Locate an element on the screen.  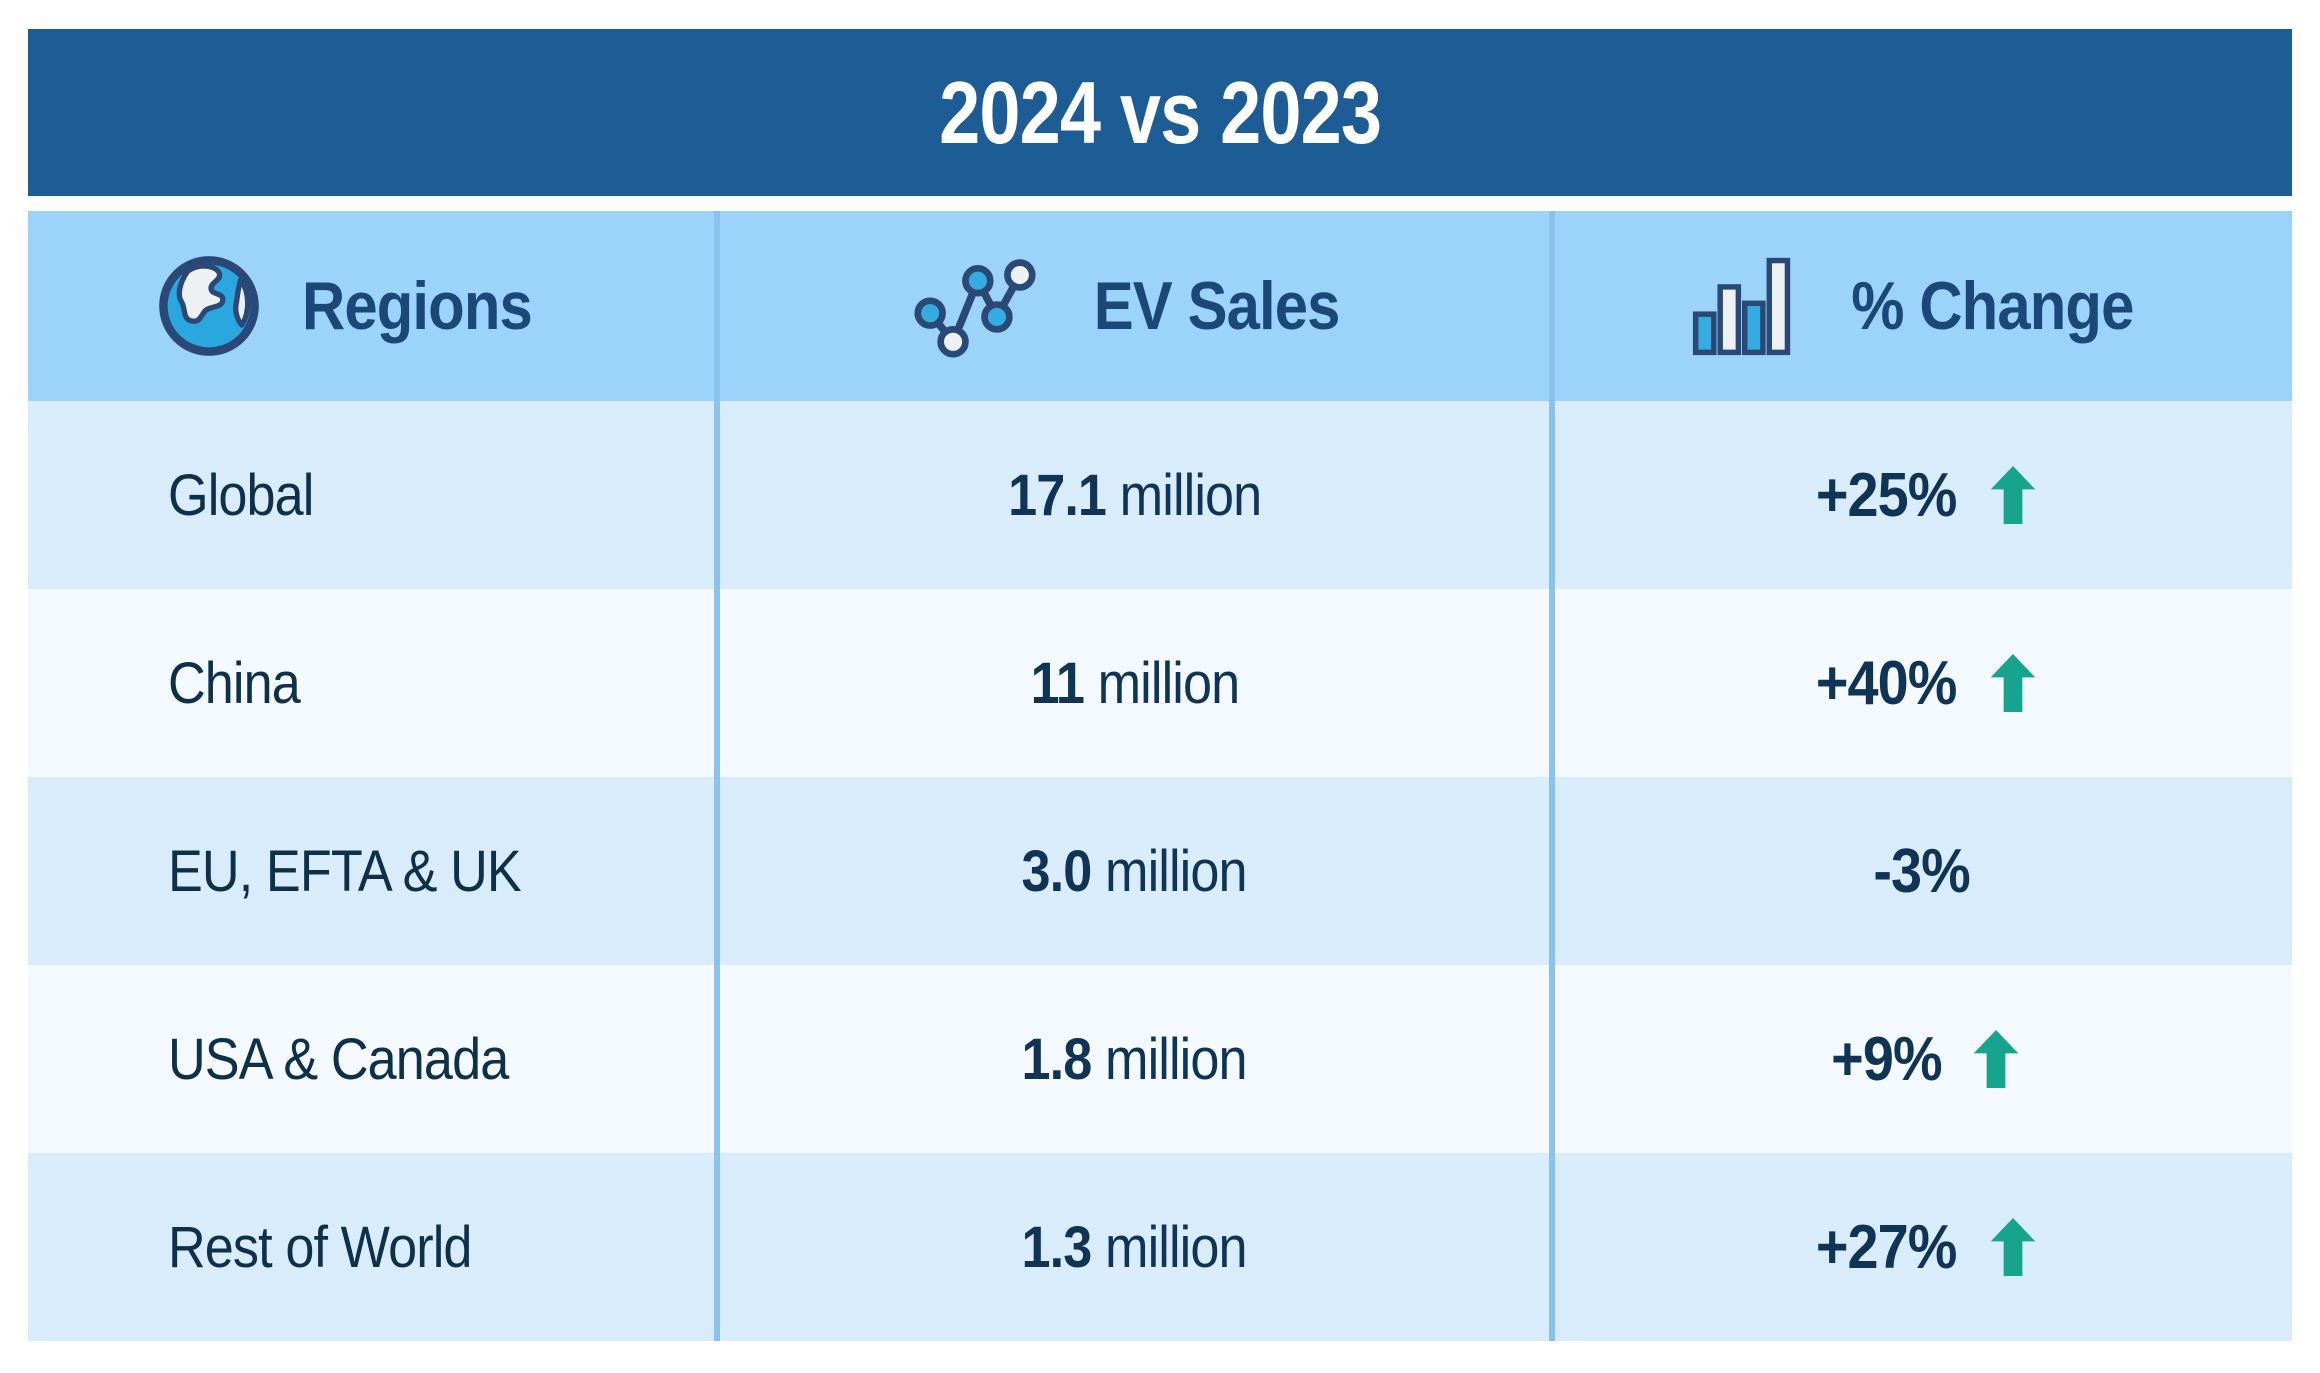
region-cell: EU, EFTA & UK is located at coordinates (372, 871).